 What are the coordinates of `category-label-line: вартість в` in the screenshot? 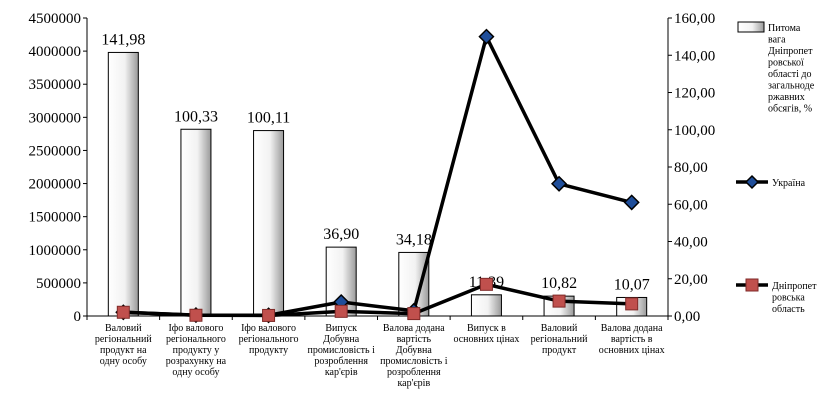 It's located at (632, 339).